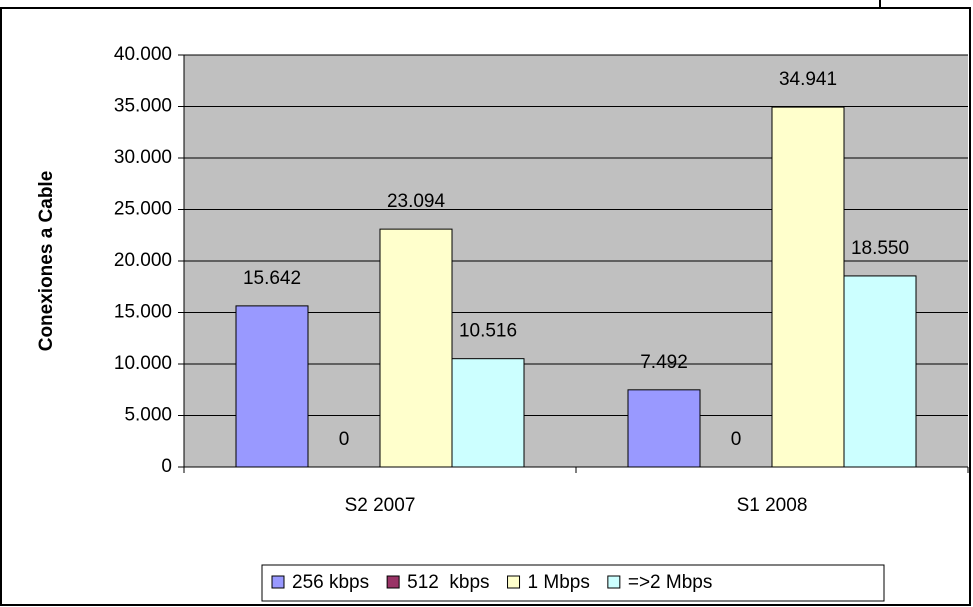 The image size is (973, 607). What do you see at coordinates (416, 201) in the screenshot?
I see `data-label: 23.094` at bounding box center [416, 201].